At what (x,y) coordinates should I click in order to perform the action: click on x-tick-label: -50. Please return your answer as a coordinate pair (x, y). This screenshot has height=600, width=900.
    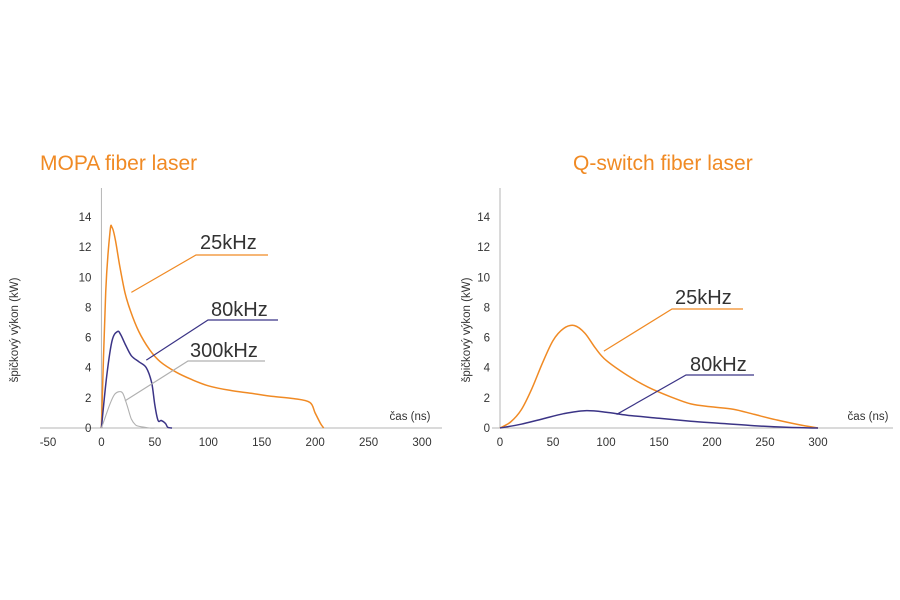
    Looking at the image, I should click on (48, 443).